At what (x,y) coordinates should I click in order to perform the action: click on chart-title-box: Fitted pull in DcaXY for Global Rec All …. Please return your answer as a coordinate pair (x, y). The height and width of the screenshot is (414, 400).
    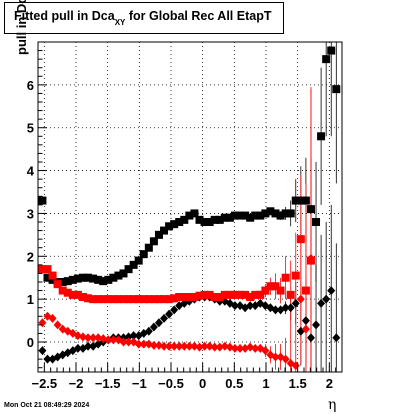
    Looking at the image, I should click on (144, 18).